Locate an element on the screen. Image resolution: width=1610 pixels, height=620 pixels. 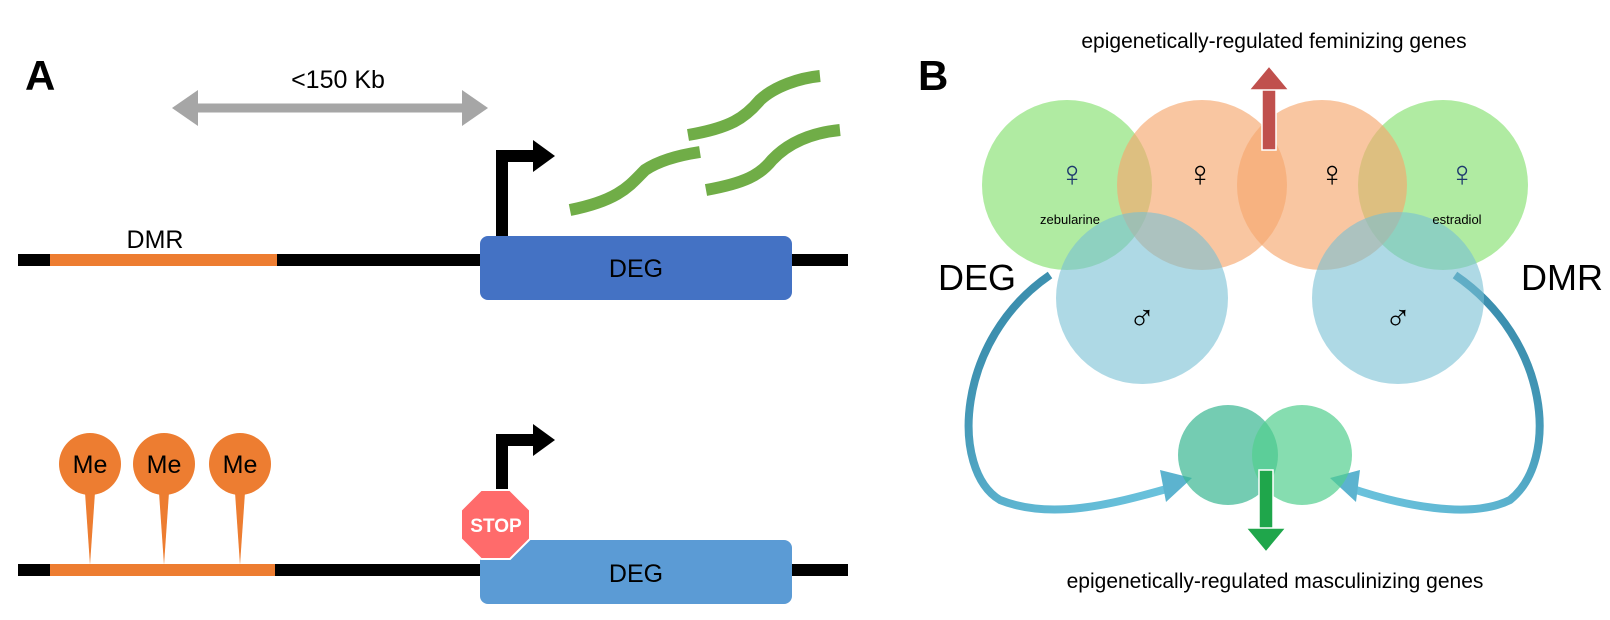
panel-b-letter: B is located at coordinates (933, 75).